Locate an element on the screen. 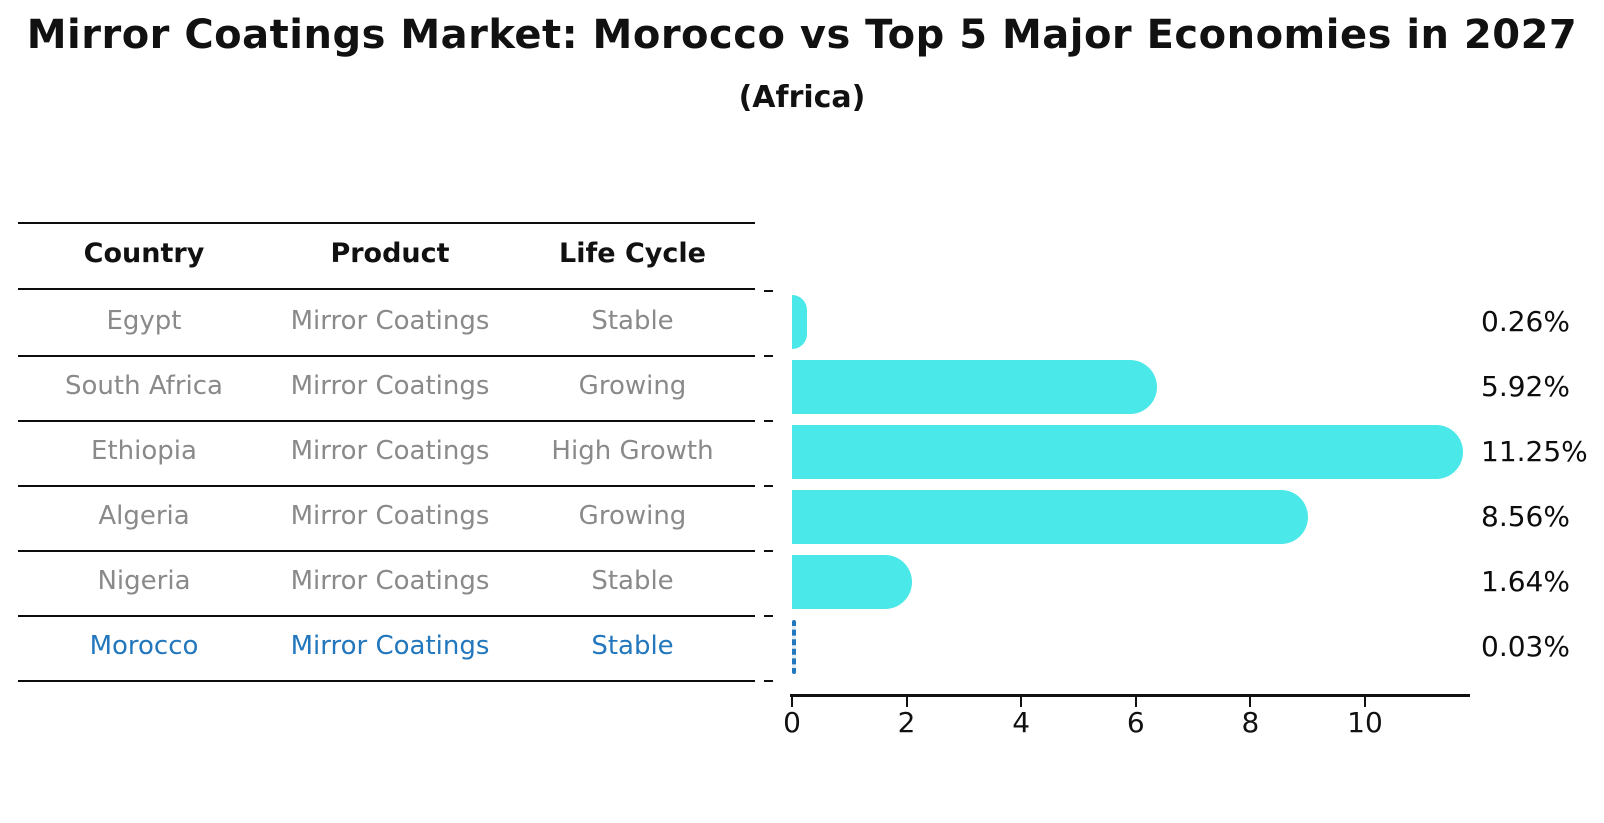 This screenshot has width=1604, height=823. bar-morocco-highlight is located at coordinates (794, 647).